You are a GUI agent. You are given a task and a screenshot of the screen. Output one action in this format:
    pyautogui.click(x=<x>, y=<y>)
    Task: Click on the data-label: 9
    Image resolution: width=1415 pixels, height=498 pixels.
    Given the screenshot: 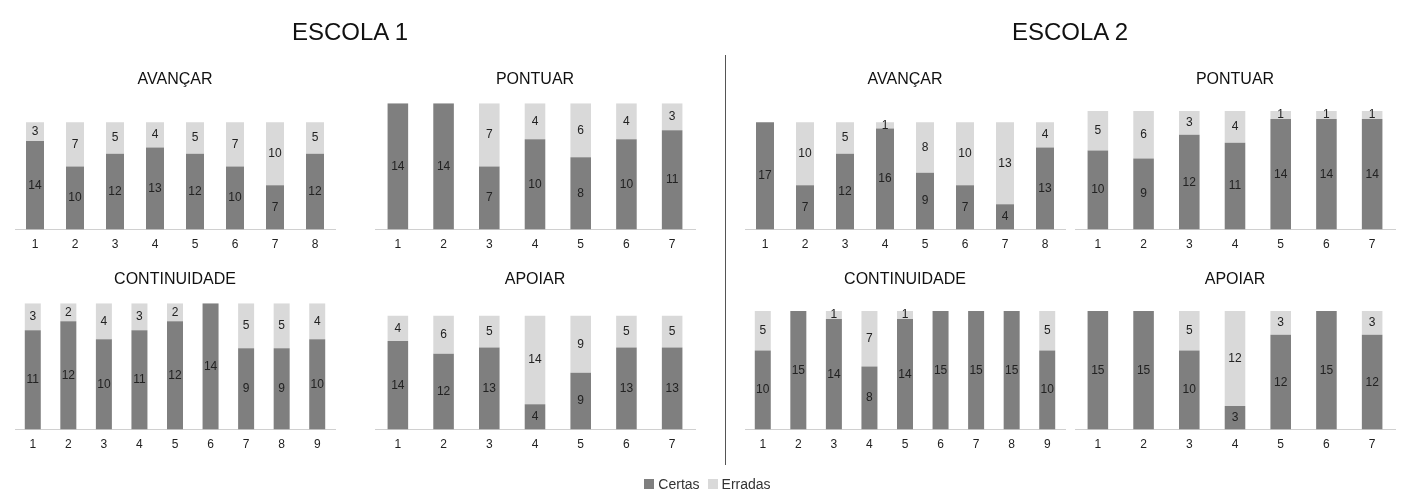 What is the action you would take?
    pyautogui.click(x=282, y=388)
    